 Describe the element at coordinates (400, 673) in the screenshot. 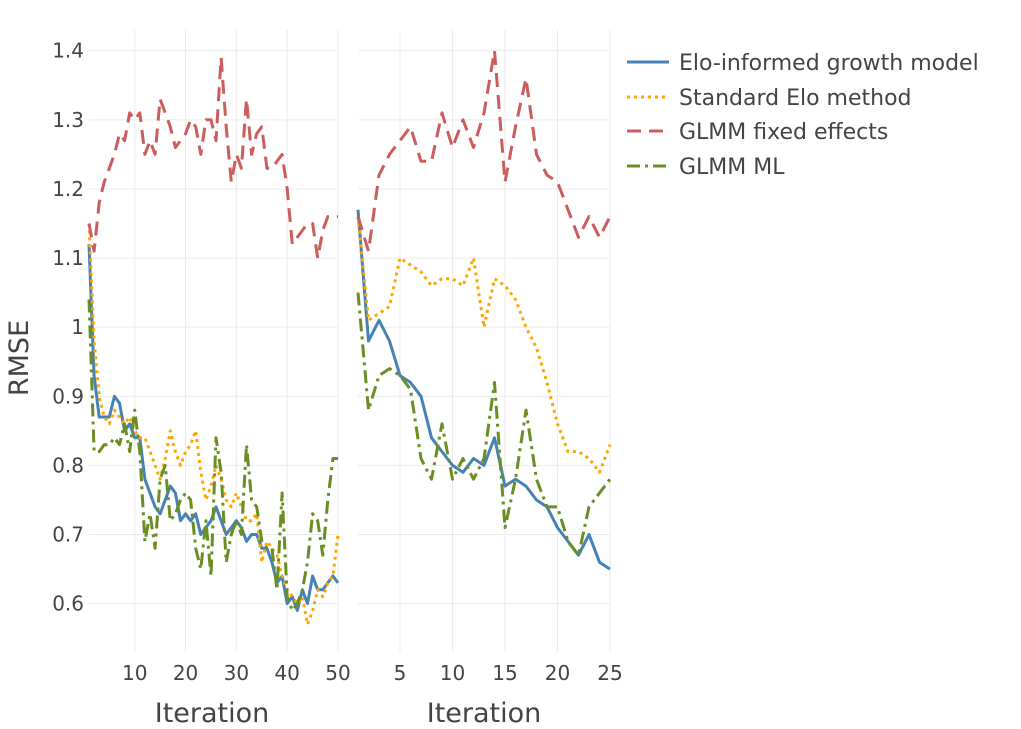

I see `x-tick-label-right: 5` at that location.